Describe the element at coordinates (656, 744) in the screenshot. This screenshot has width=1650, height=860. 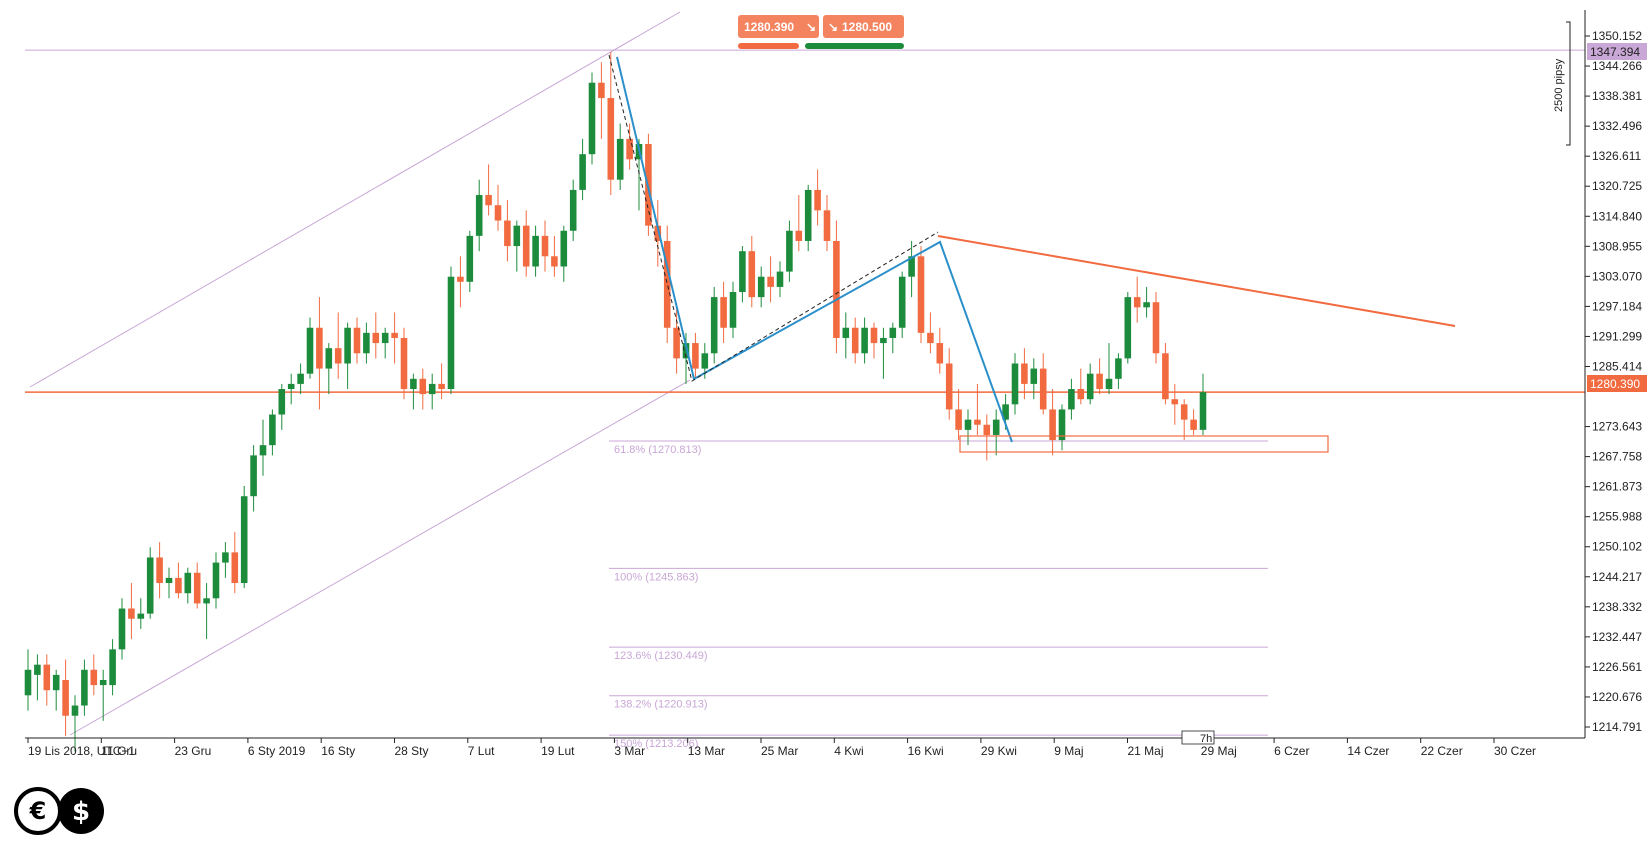
I see `fib-level-label: 150% (1213.206)` at that location.